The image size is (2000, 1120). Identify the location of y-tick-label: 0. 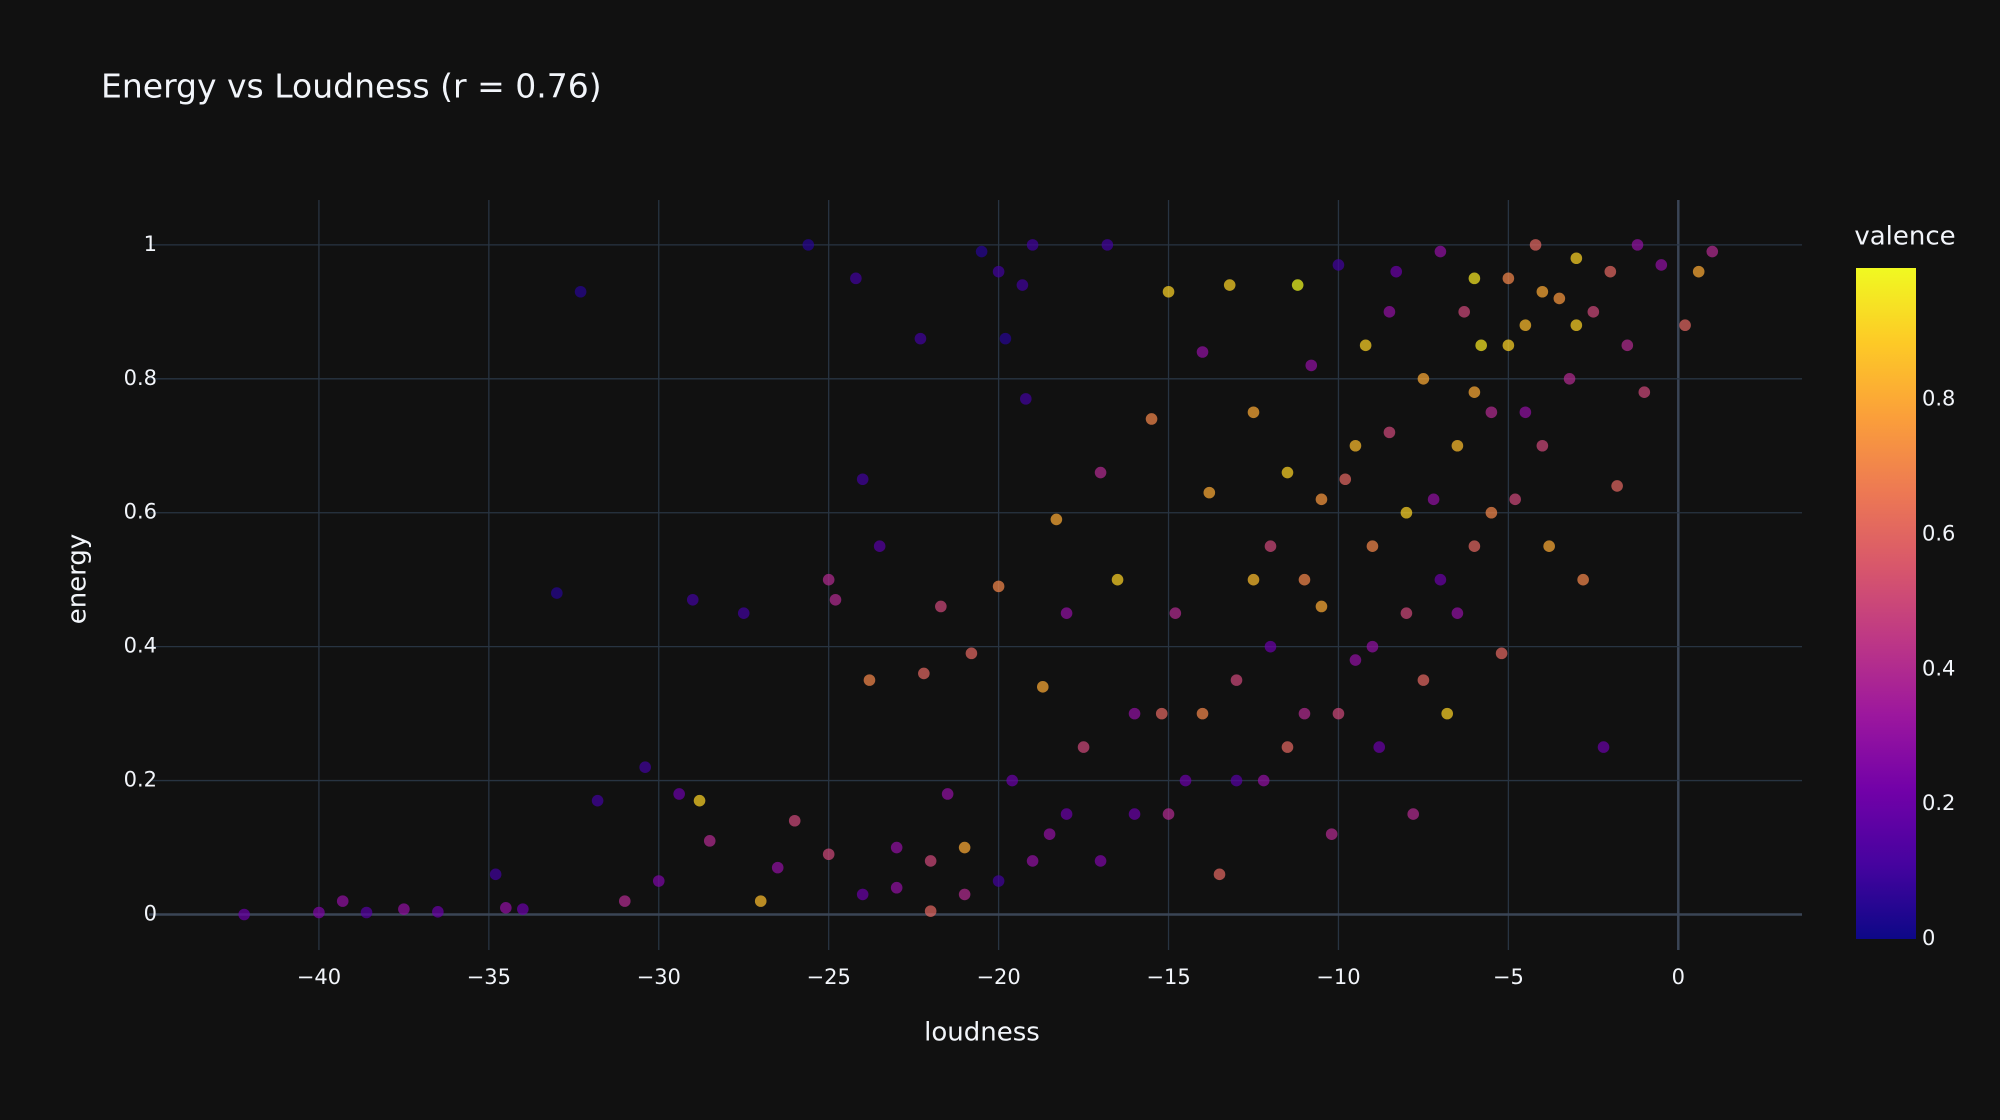
(150, 914).